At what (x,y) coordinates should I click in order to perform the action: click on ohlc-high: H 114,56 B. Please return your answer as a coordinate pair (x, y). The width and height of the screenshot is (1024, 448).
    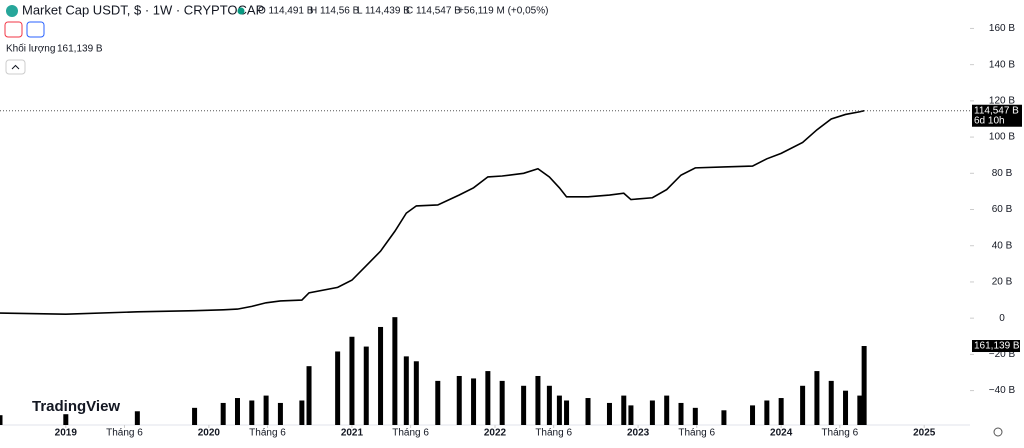
    Looking at the image, I should click on (335, 11).